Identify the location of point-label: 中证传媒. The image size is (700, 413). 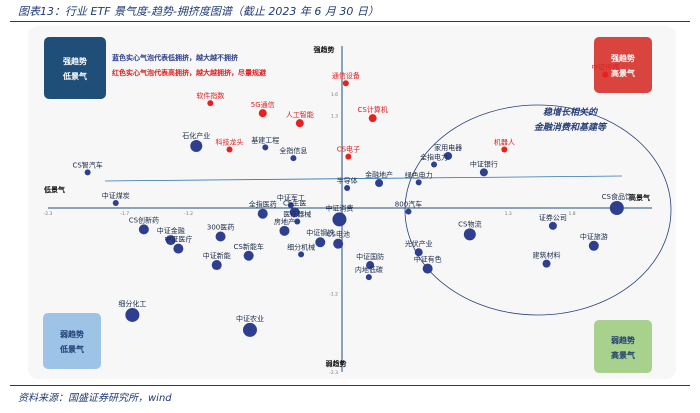
(605, 67).